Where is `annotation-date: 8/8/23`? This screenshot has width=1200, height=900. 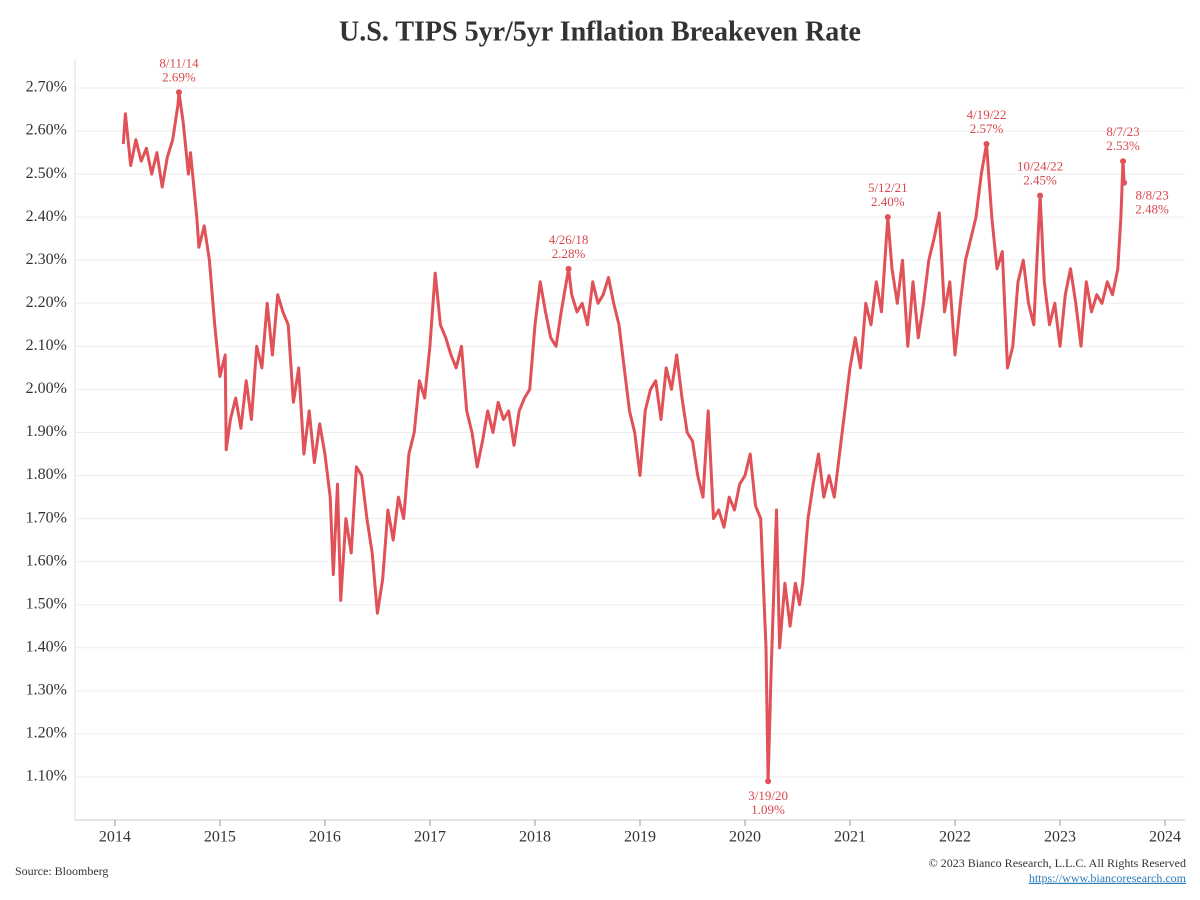 annotation-date: 8/8/23 is located at coordinates (1151, 195).